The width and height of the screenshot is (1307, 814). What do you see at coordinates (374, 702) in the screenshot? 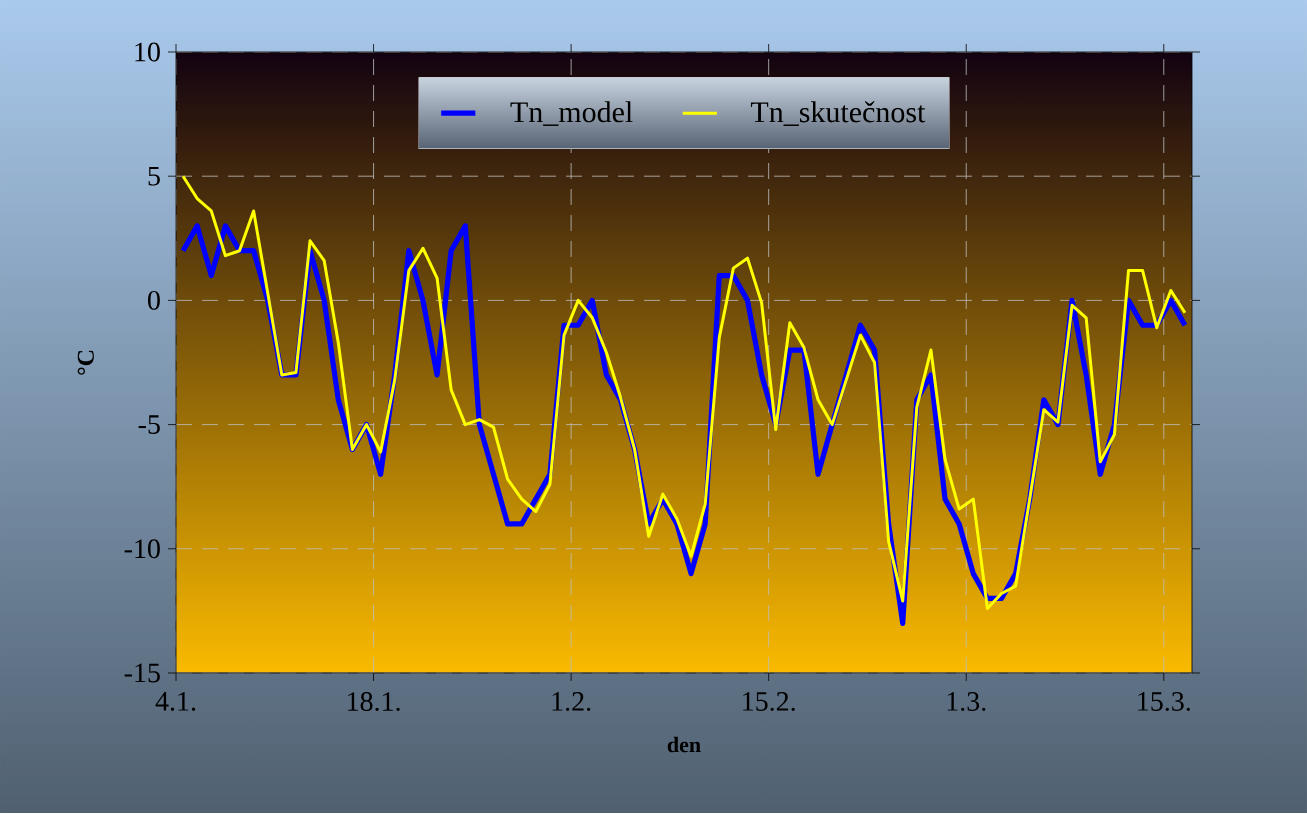
I see `x-tick-label: 18.1.` at bounding box center [374, 702].